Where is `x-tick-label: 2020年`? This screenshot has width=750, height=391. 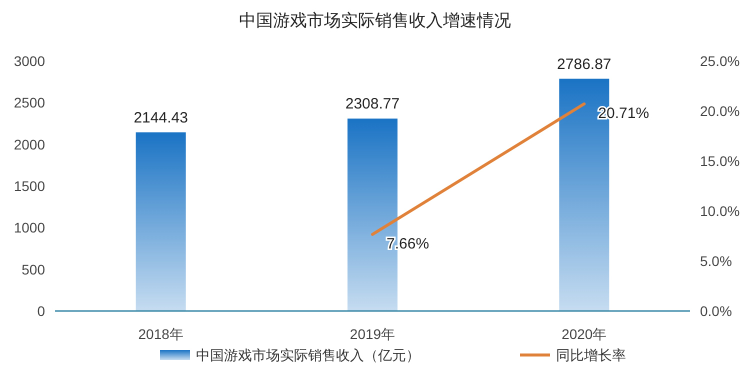 x-tick-label: 2020年 is located at coordinates (584, 334).